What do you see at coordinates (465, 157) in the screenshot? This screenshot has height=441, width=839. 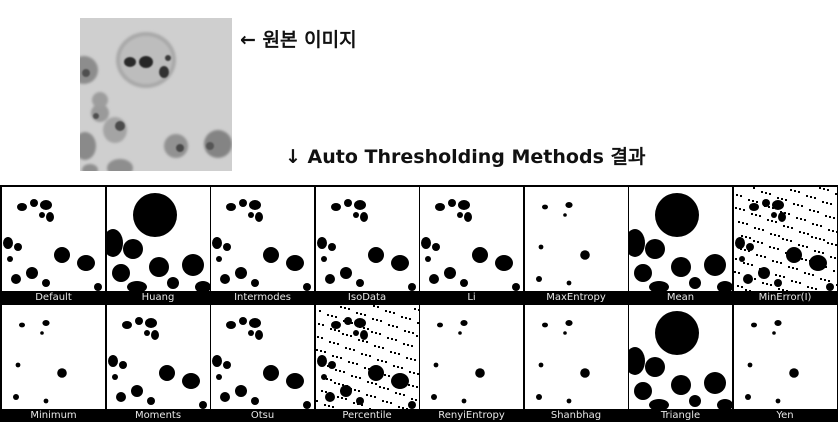 I see `methods-heading: ↓ Auto Thresholding Methods 결과` at bounding box center [465, 157].